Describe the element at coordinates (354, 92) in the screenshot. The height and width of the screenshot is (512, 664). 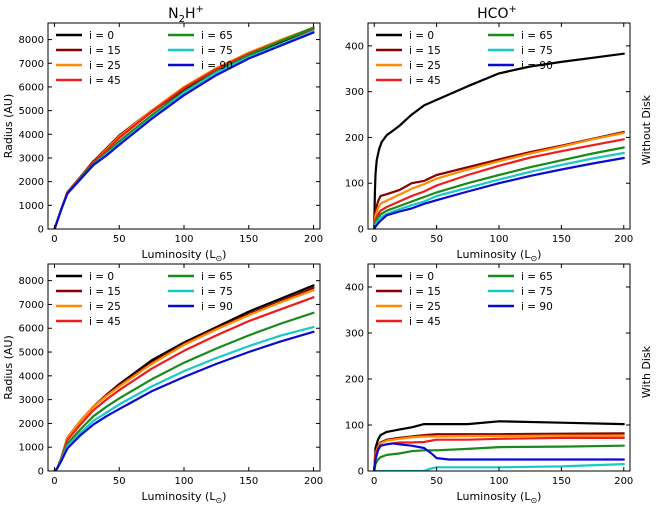
I see `y-tick-label: 300` at that location.